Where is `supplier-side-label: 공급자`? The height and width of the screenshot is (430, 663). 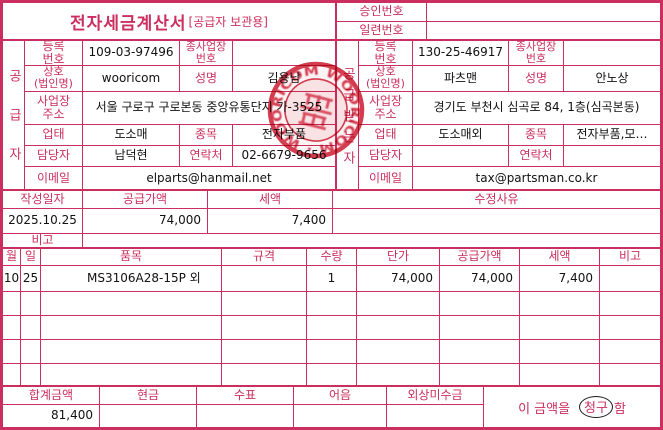 supplier-side-label: 공급자 is located at coordinates (14, 115).